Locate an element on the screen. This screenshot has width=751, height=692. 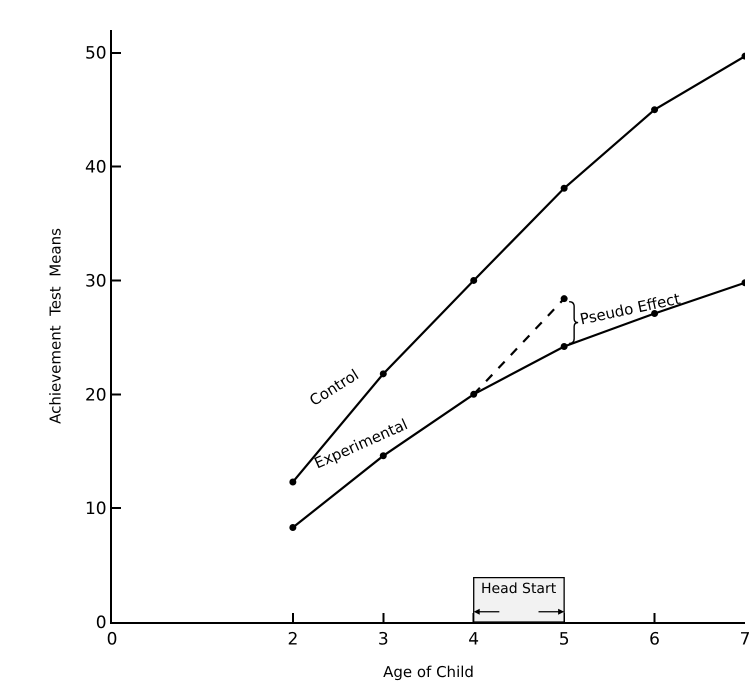
y-tick-label: 50 is located at coordinates (95, 54).